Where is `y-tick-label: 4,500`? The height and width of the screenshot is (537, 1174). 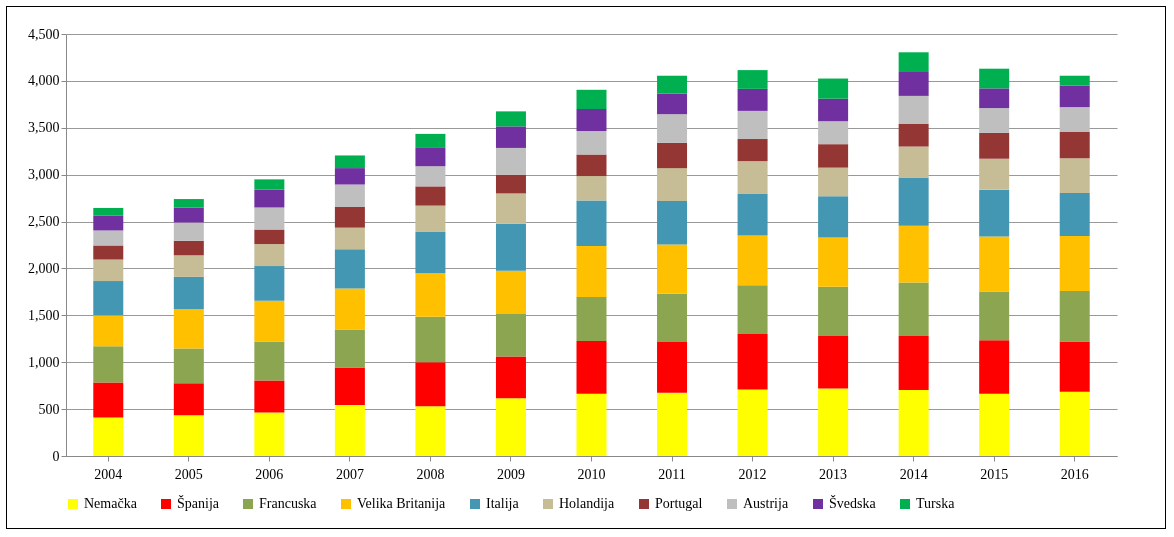 y-tick-label: 4,500 is located at coordinates (44, 34).